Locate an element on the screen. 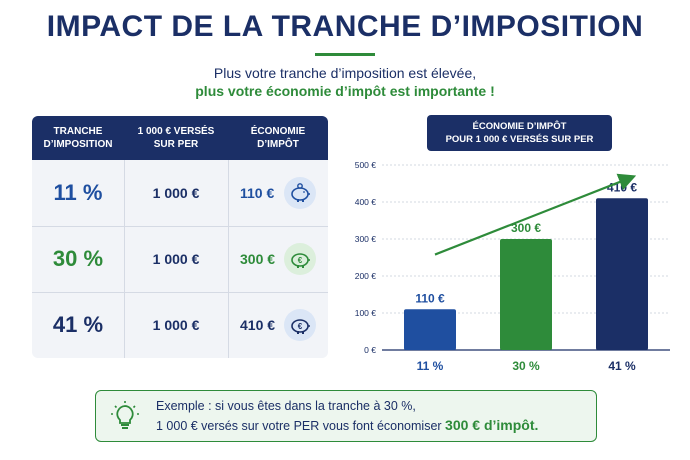  title-underline is located at coordinates (345, 54).